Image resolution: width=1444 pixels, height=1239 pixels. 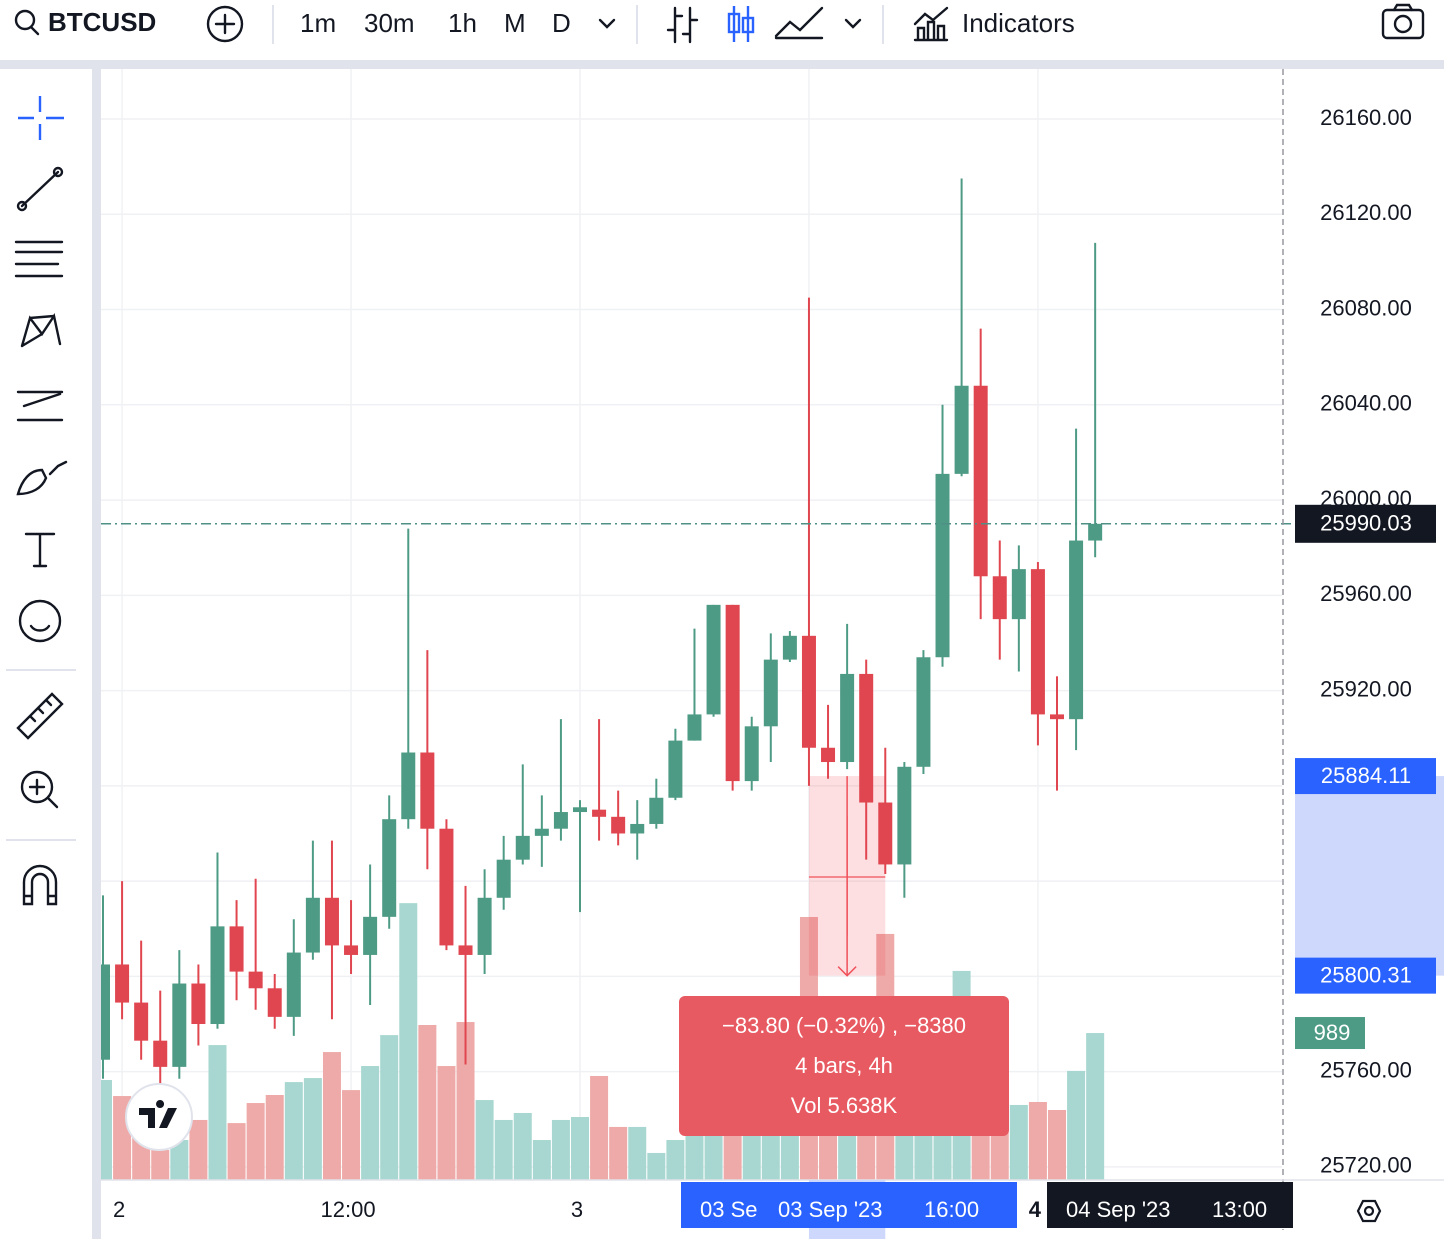 I want to click on candles-icon, so click(x=741, y=24).